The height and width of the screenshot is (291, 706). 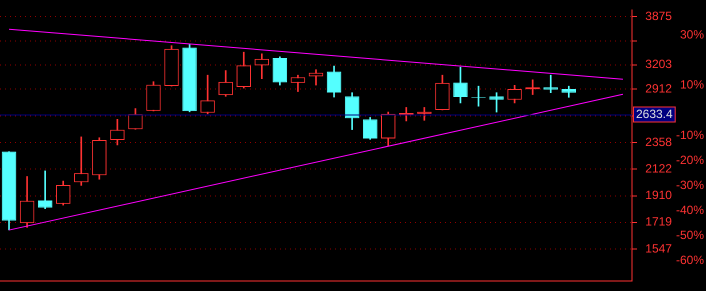 What do you see at coordinates (690, 135) in the screenshot?
I see `y2-tick-label: -10%` at bounding box center [690, 135].